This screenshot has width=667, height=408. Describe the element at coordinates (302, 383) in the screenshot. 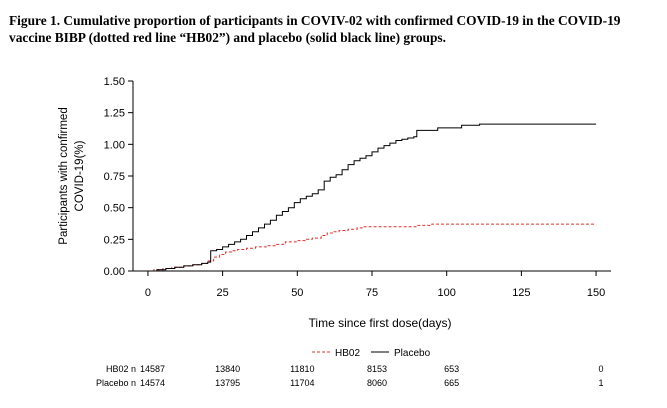

I see `risk-cell: 11704` at that location.